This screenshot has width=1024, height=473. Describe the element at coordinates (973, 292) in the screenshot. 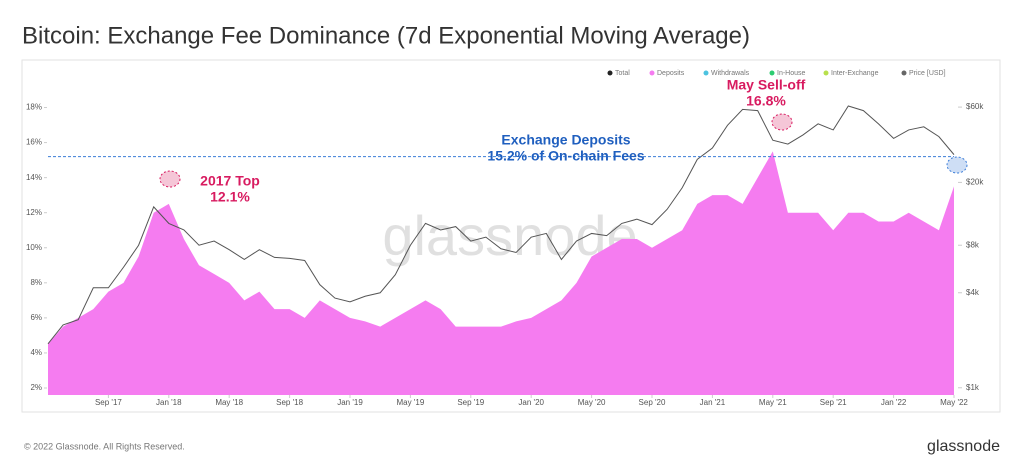

I see `y2-tick-label: $4k` at that location.